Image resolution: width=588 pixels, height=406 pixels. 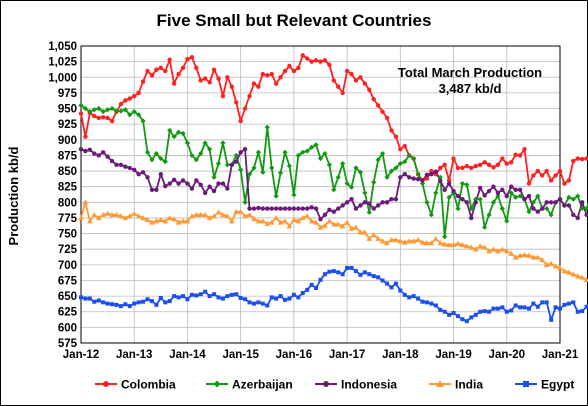 I want to click on y-tick-label: 850, so click(x=67, y=172).